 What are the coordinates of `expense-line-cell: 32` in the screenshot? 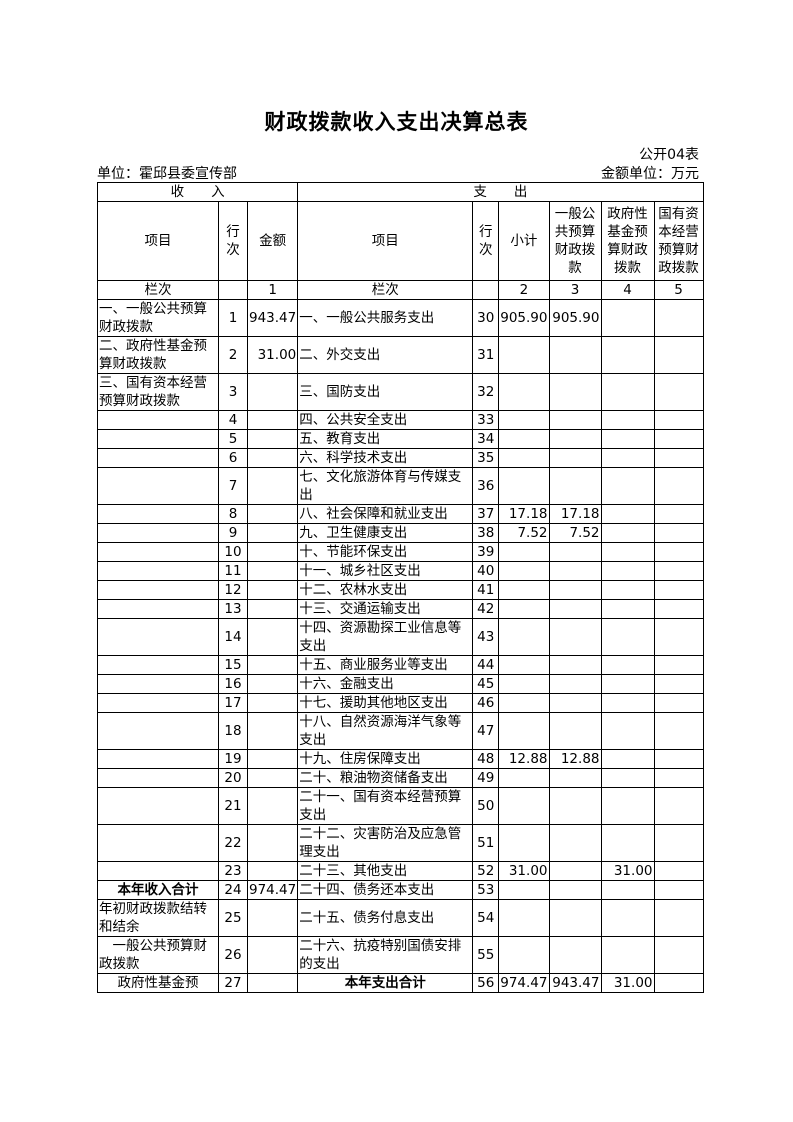 It's located at (486, 392).